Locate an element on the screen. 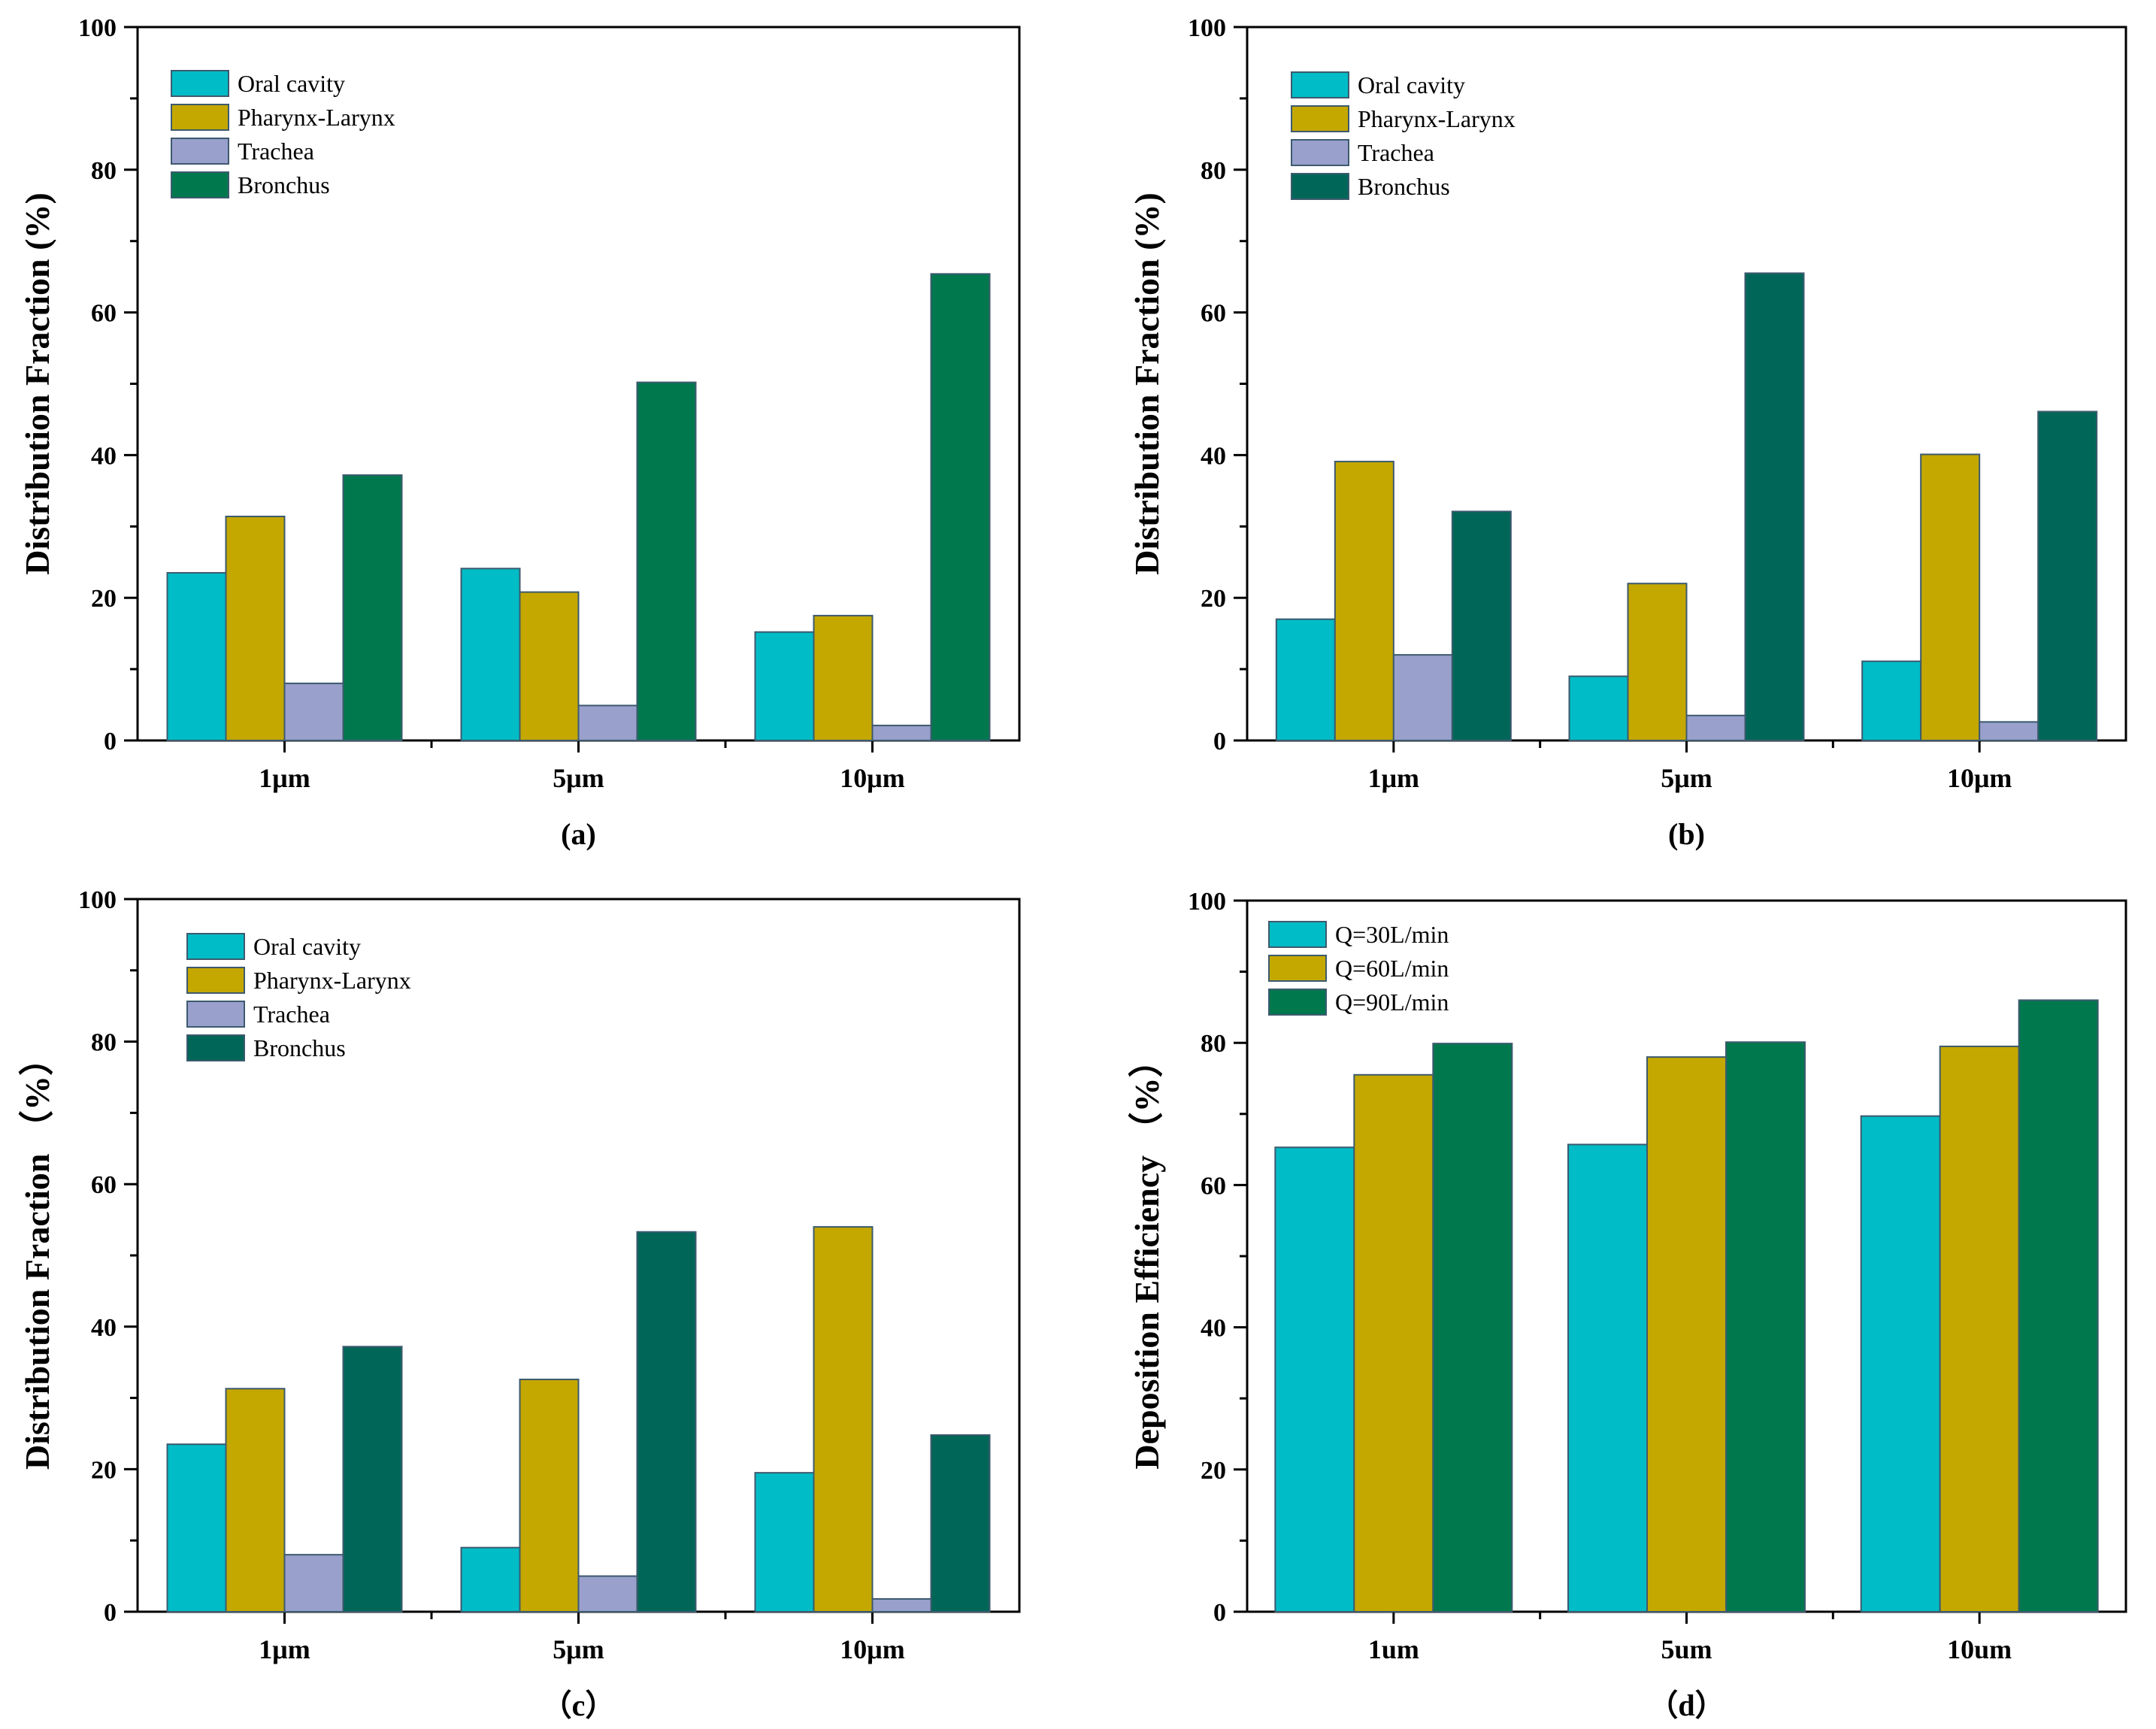 Image resolution: width=2156 pixels, height=1729 pixels. panel-label: (a) is located at coordinates (578, 834).